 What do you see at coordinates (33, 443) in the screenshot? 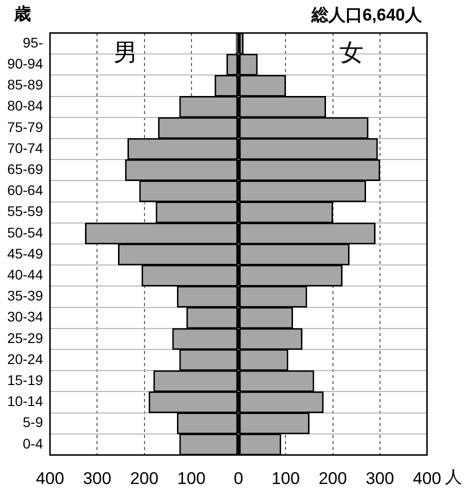
I see `y-tick-label: 0-4` at bounding box center [33, 443].